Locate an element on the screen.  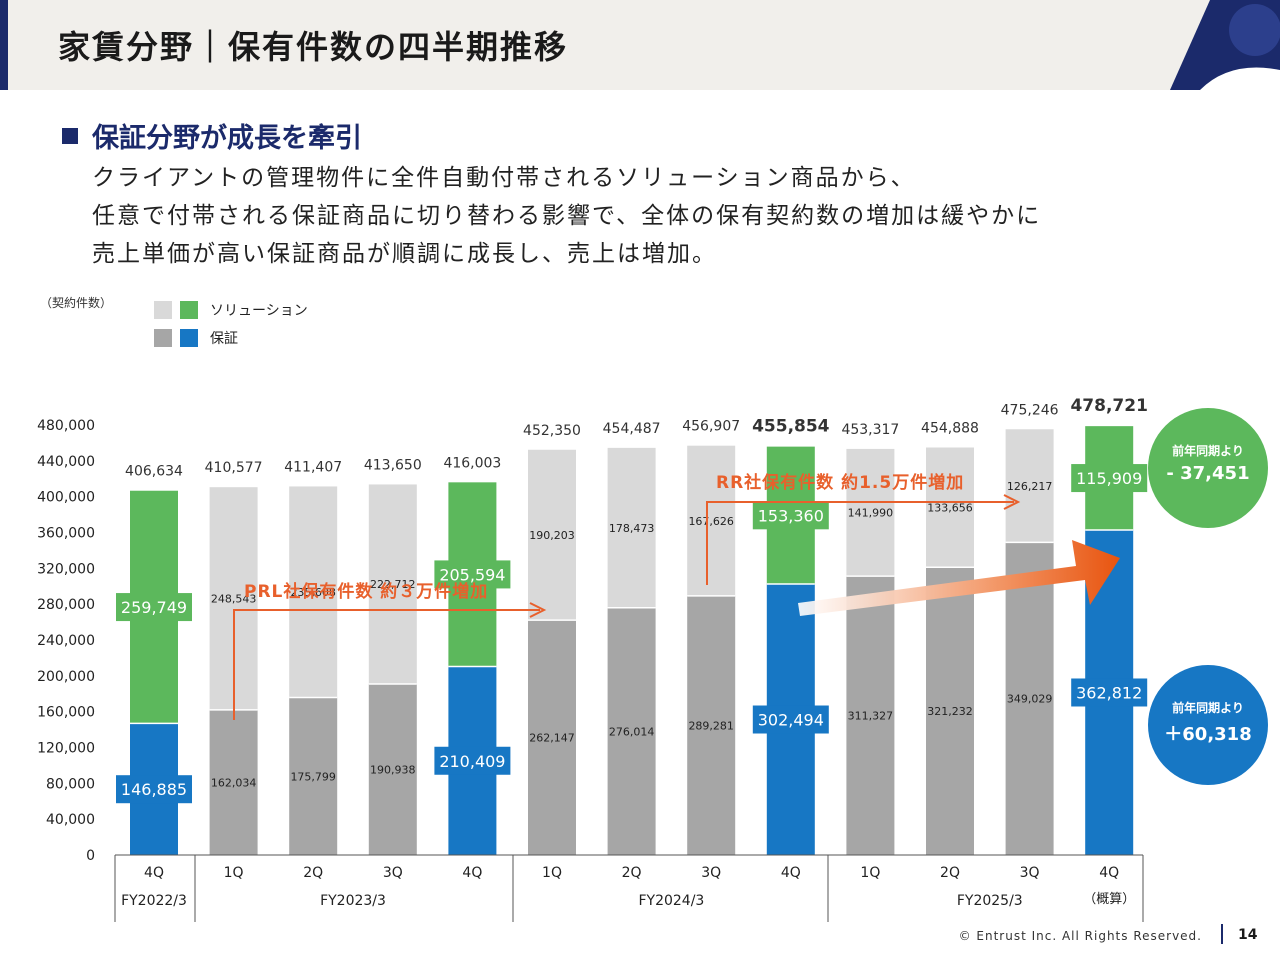
rr-annotation: RR社保有件数 約1.5万件増加 is located at coordinates (840, 482).